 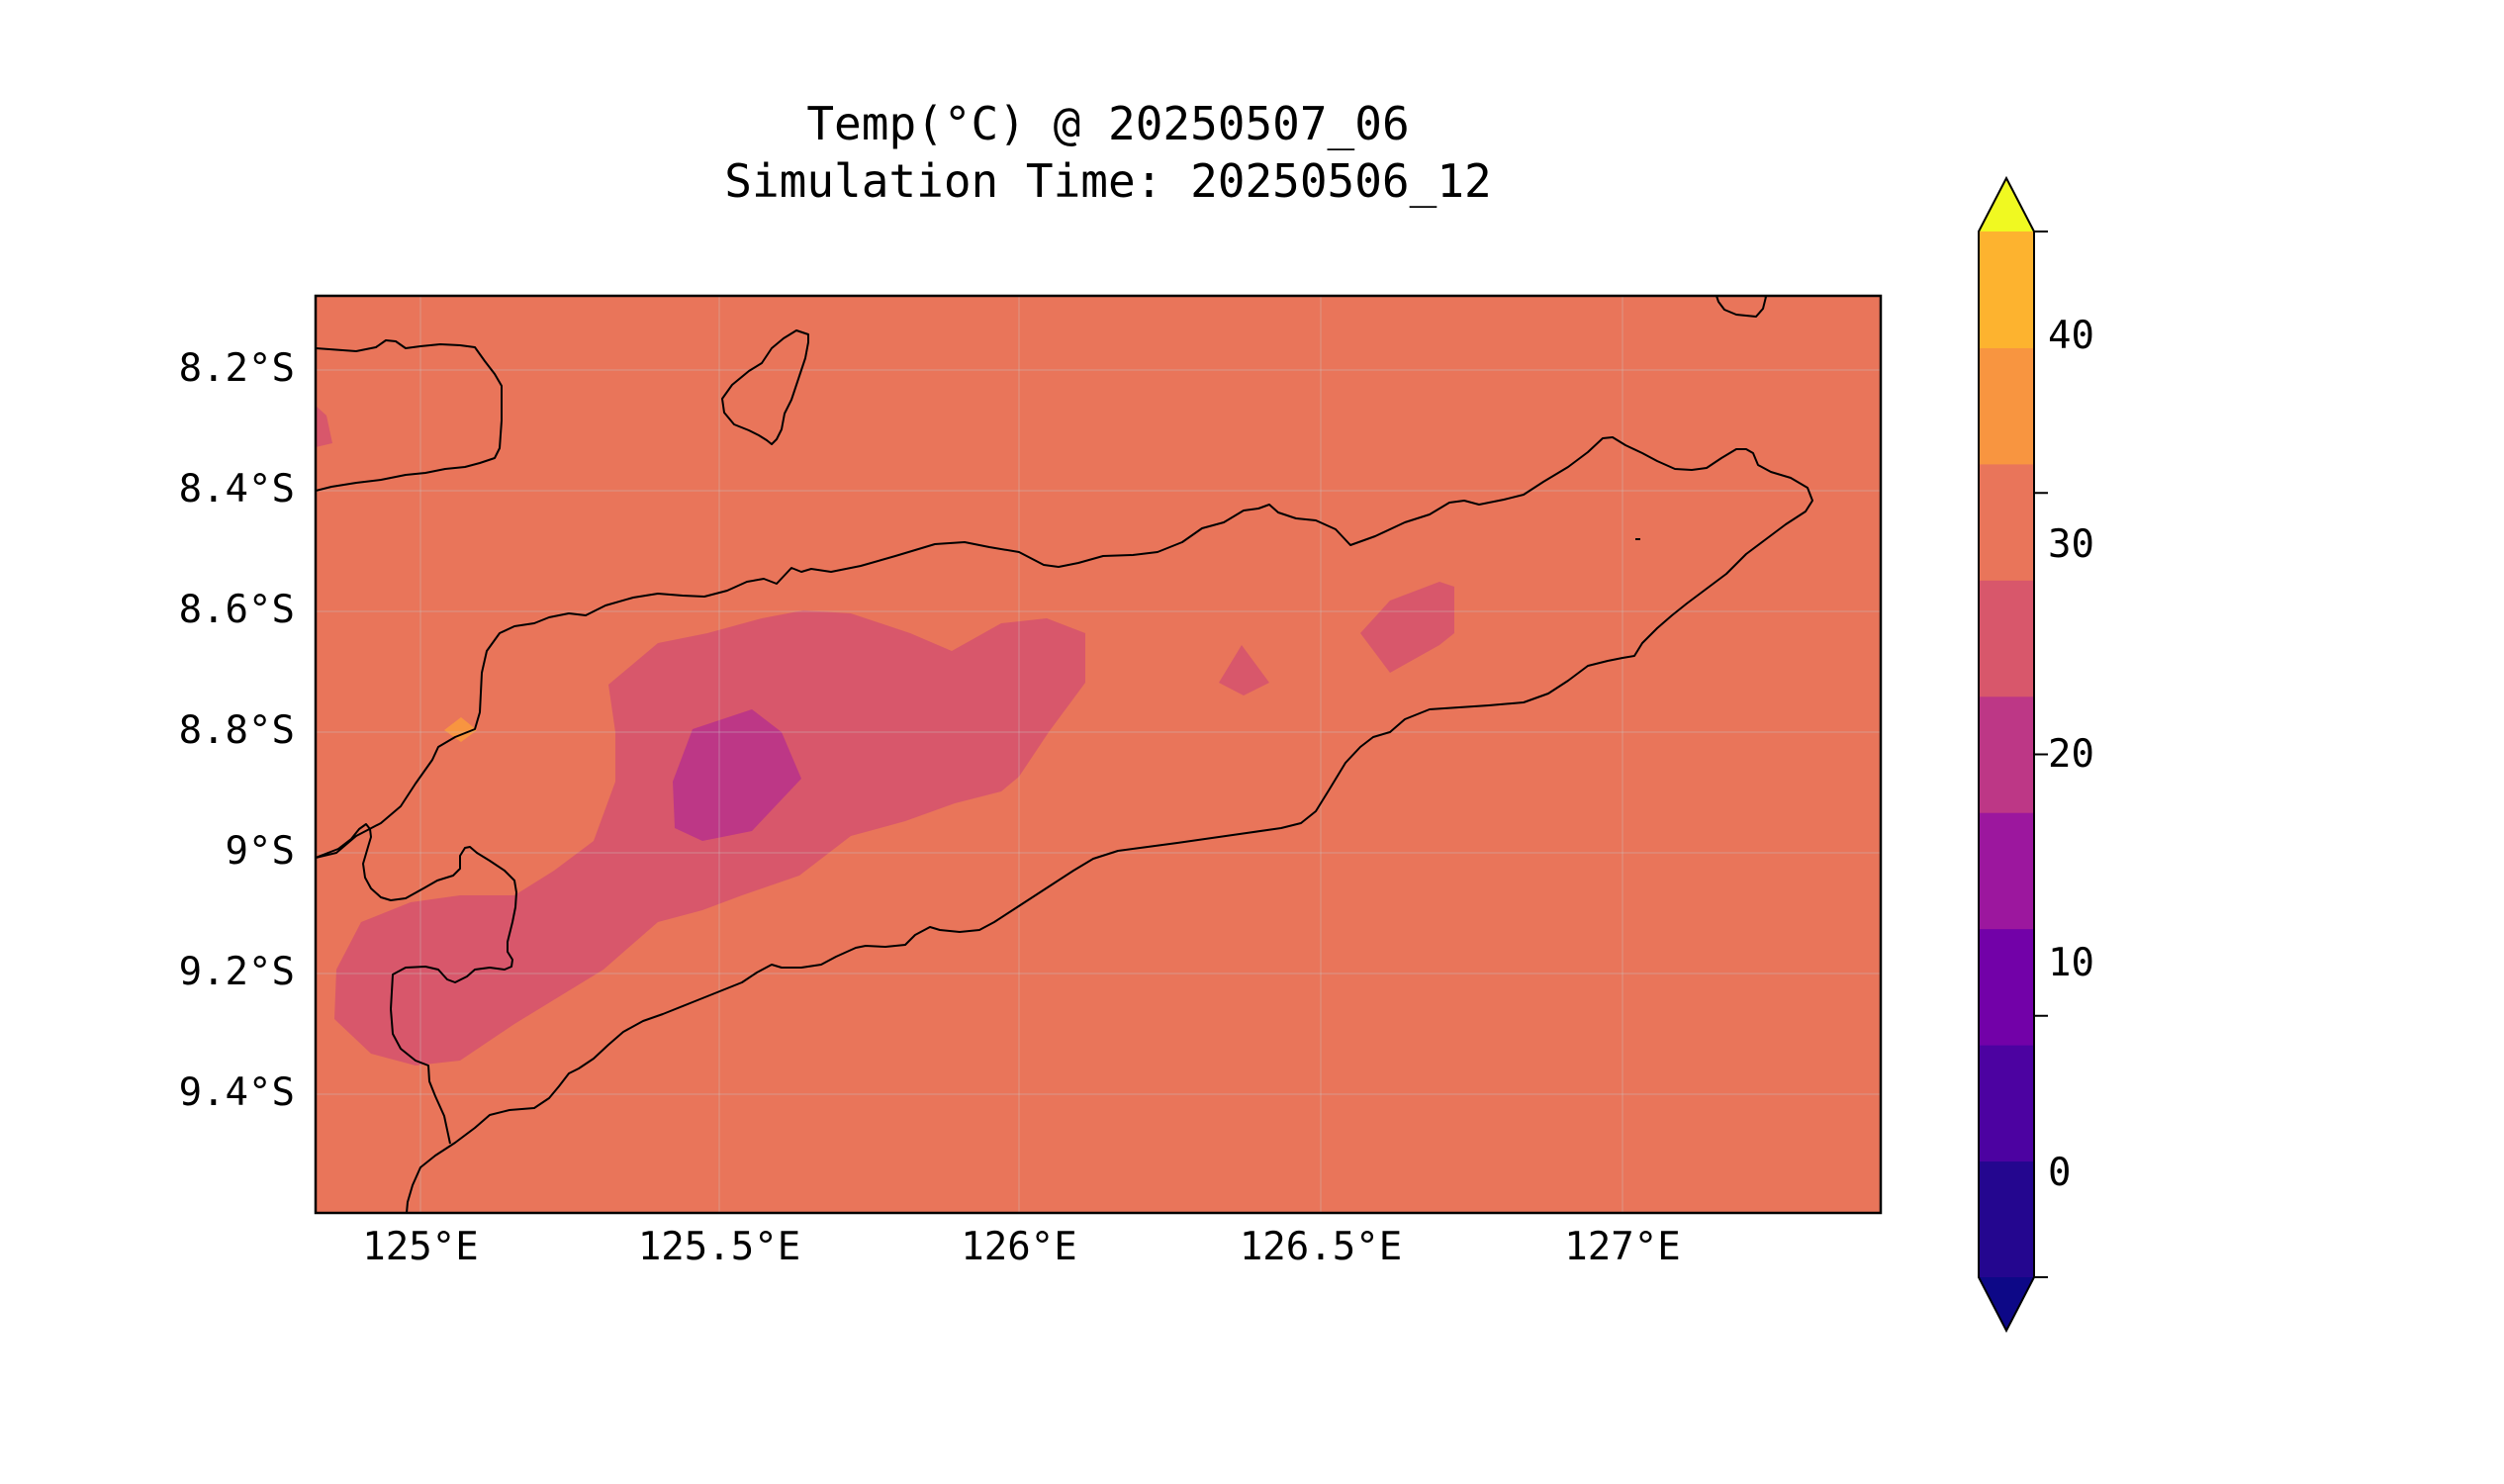 What do you see at coordinates (2060, 1173) in the screenshot?
I see `colorbar-tick-label: 0` at bounding box center [2060, 1173].